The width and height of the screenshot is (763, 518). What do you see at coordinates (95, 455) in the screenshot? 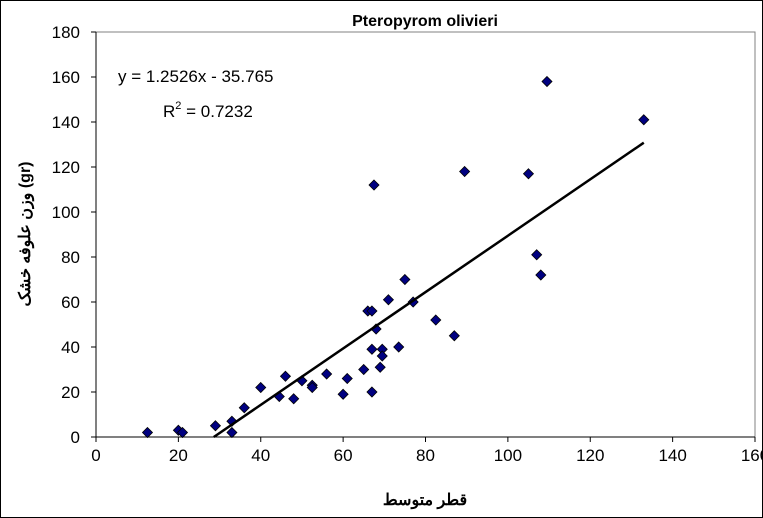
I see `x-tick-label: 0` at bounding box center [95, 455].